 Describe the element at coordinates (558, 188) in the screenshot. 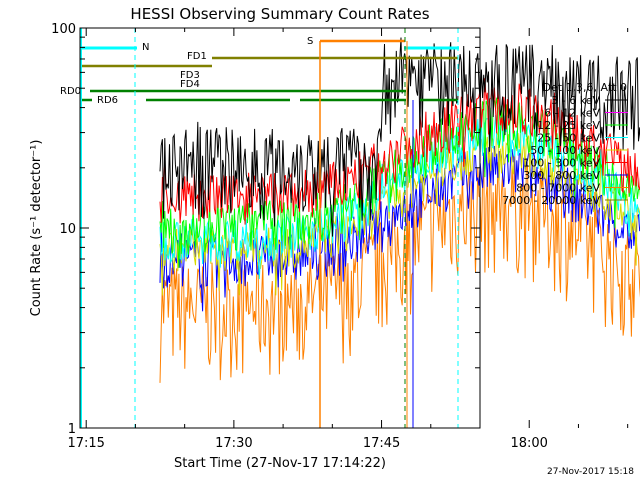

I see `legend-entry-label: 800 - 7000 keV` at that location.